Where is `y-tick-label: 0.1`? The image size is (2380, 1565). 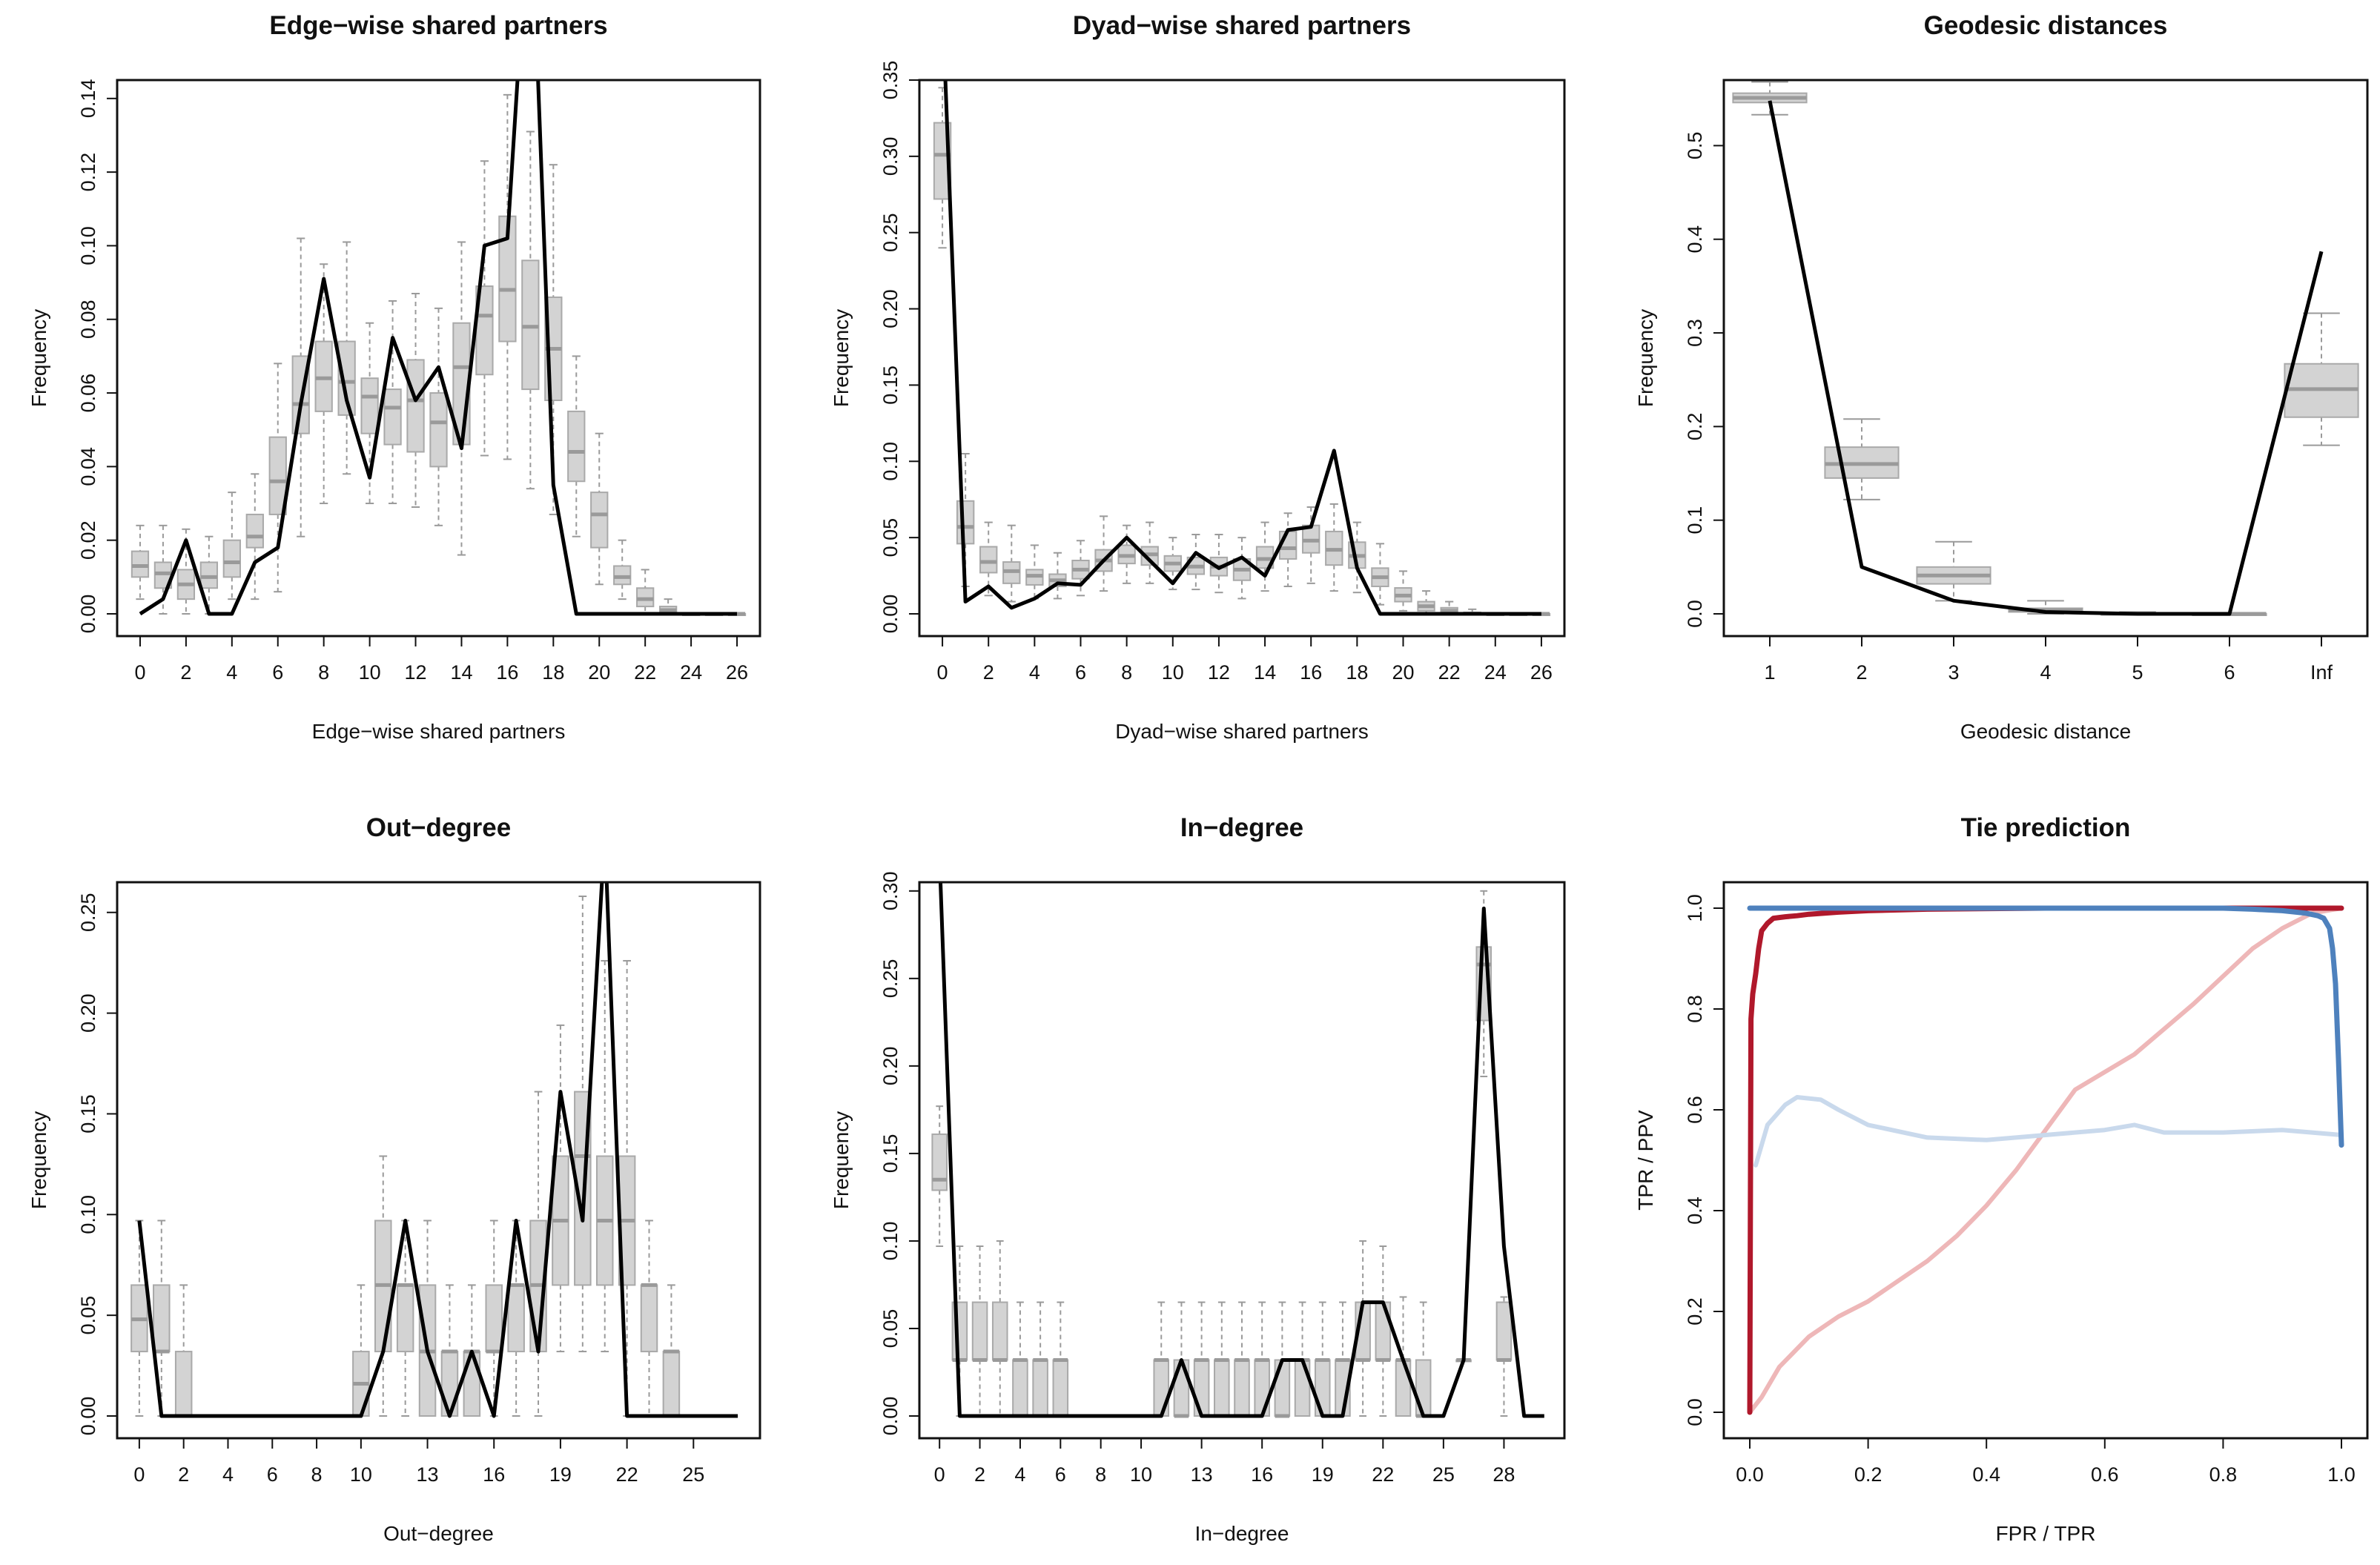 y-tick-label: 0.1 is located at coordinates (1695, 520).